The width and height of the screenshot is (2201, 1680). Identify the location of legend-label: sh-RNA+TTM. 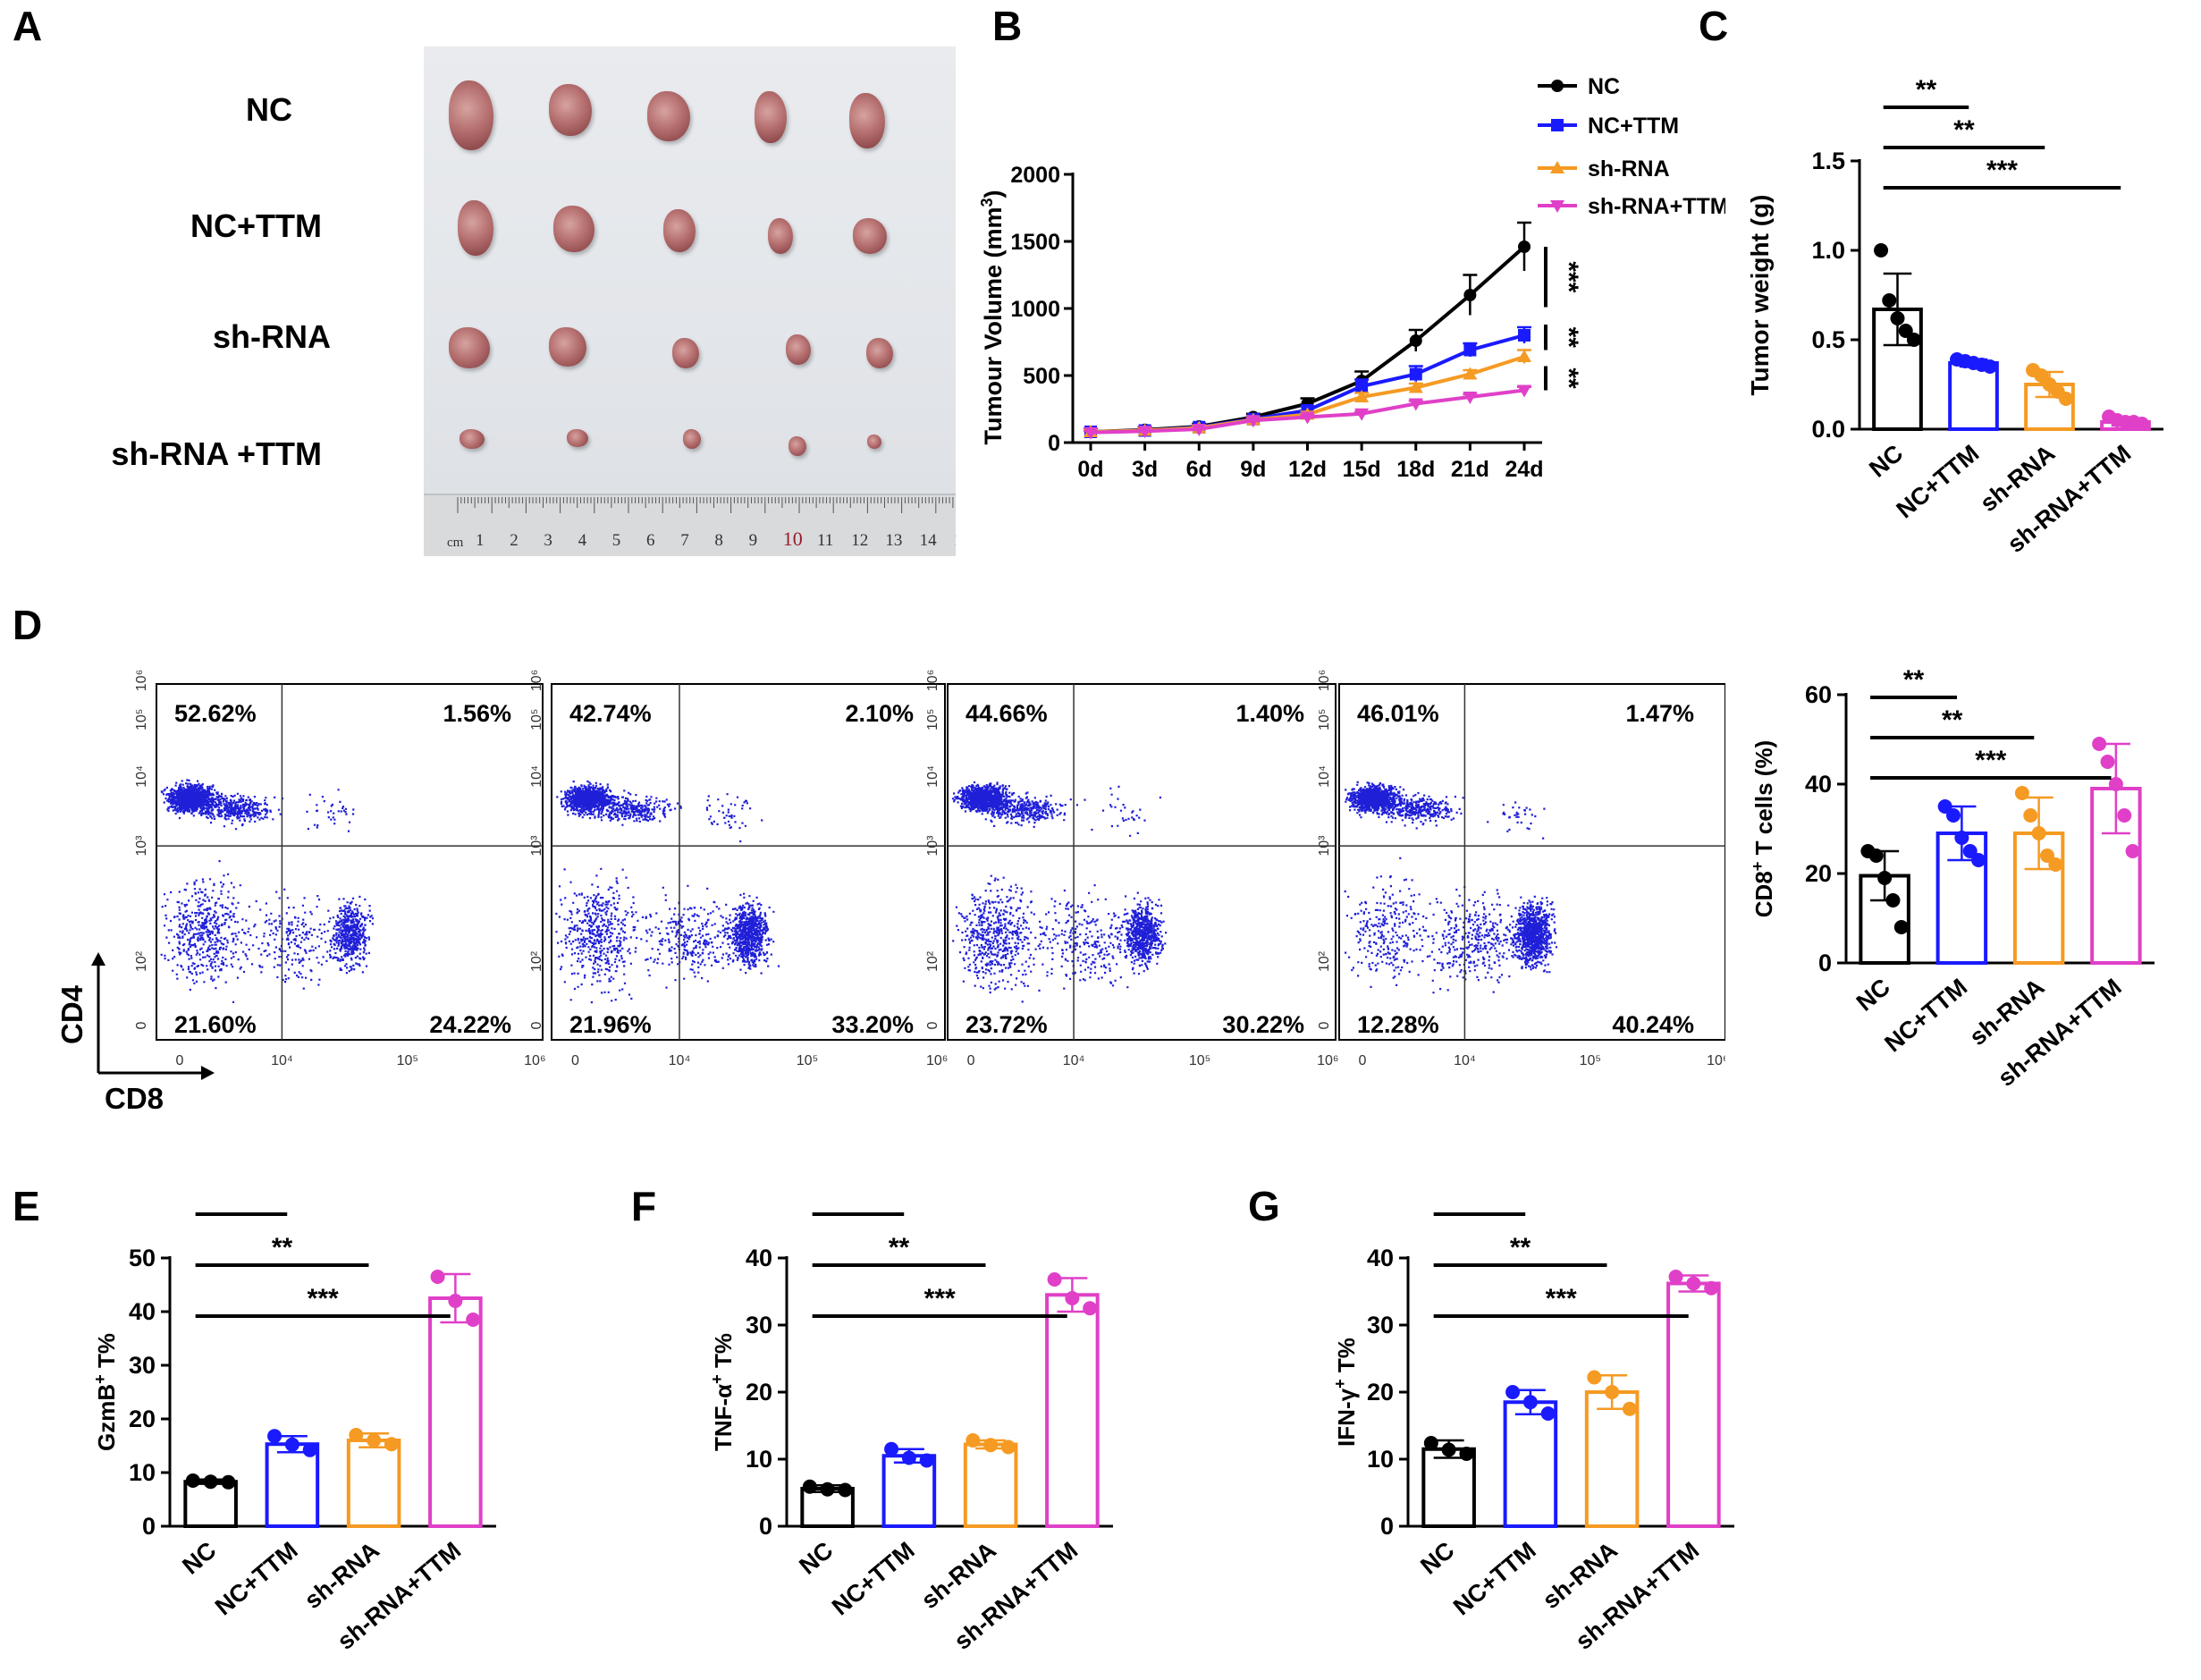
(1657, 206).